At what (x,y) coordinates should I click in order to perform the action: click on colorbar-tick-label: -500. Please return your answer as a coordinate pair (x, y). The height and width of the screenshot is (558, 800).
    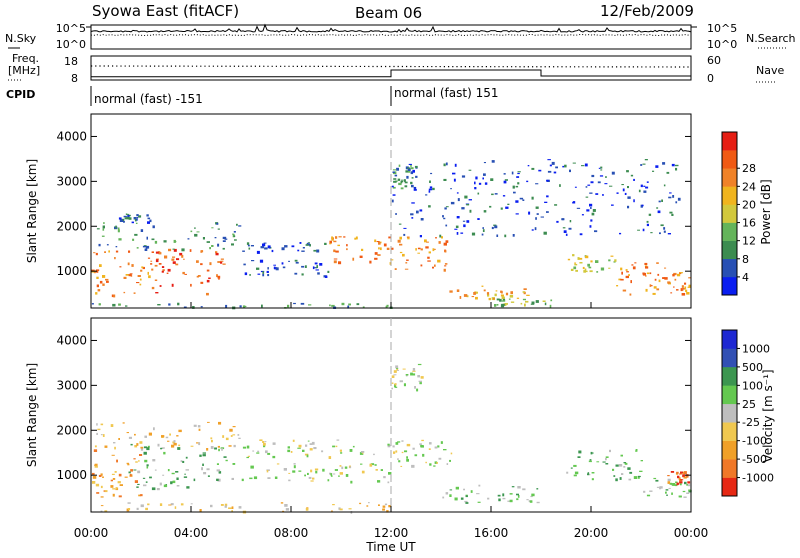
    Looking at the image, I should click on (754, 459).